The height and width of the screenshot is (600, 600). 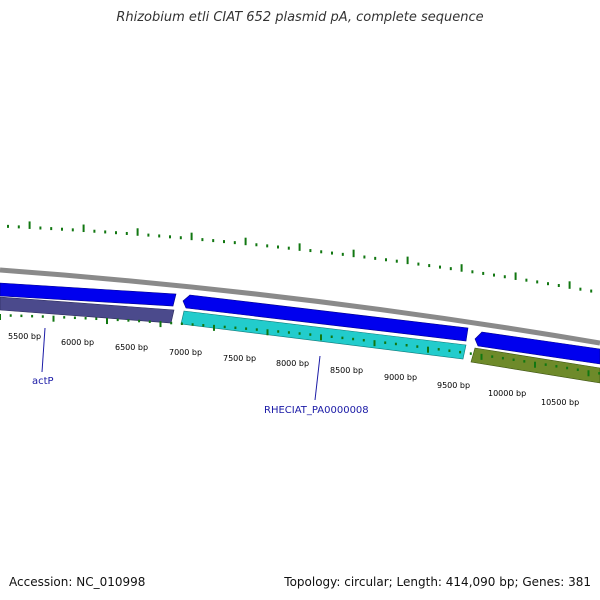 What do you see at coordinates (43, 350) in the screenshot?
I see `actp-label-line` at bounding box center [43, 350].